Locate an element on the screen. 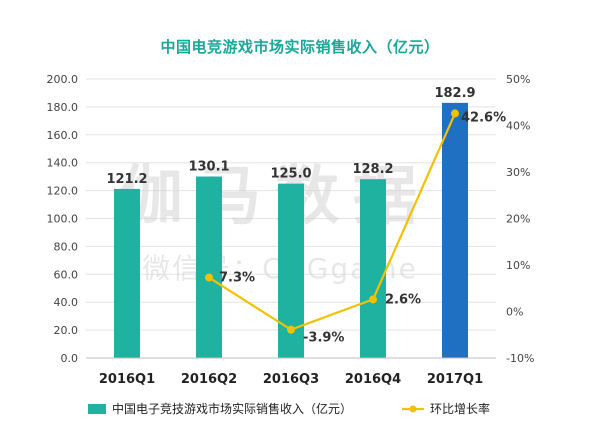 The width and height of the screenshot is (600, 437). y2-tick-label: 40% is located at coordinates (518, 126).